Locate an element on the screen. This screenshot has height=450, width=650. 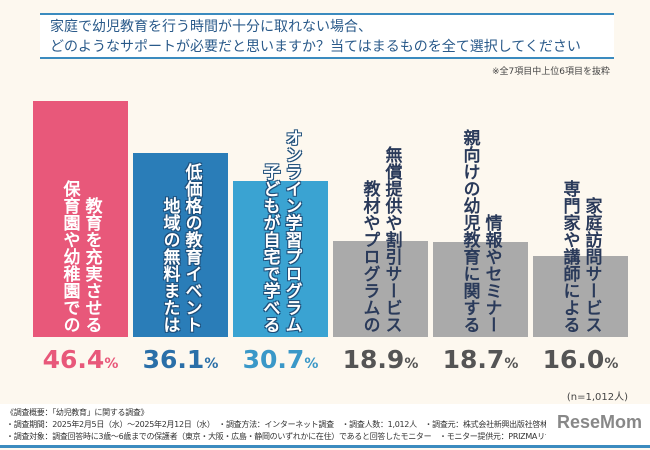
category-label-line: 親向けの幼児教育に関する is located at coordinates (469, 231).